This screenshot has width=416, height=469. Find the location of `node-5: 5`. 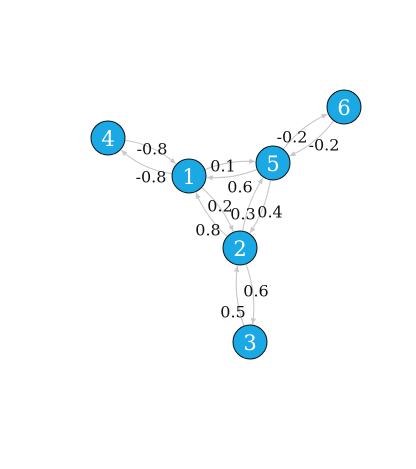

node-5: 5 is located at coordinates (273, 163).